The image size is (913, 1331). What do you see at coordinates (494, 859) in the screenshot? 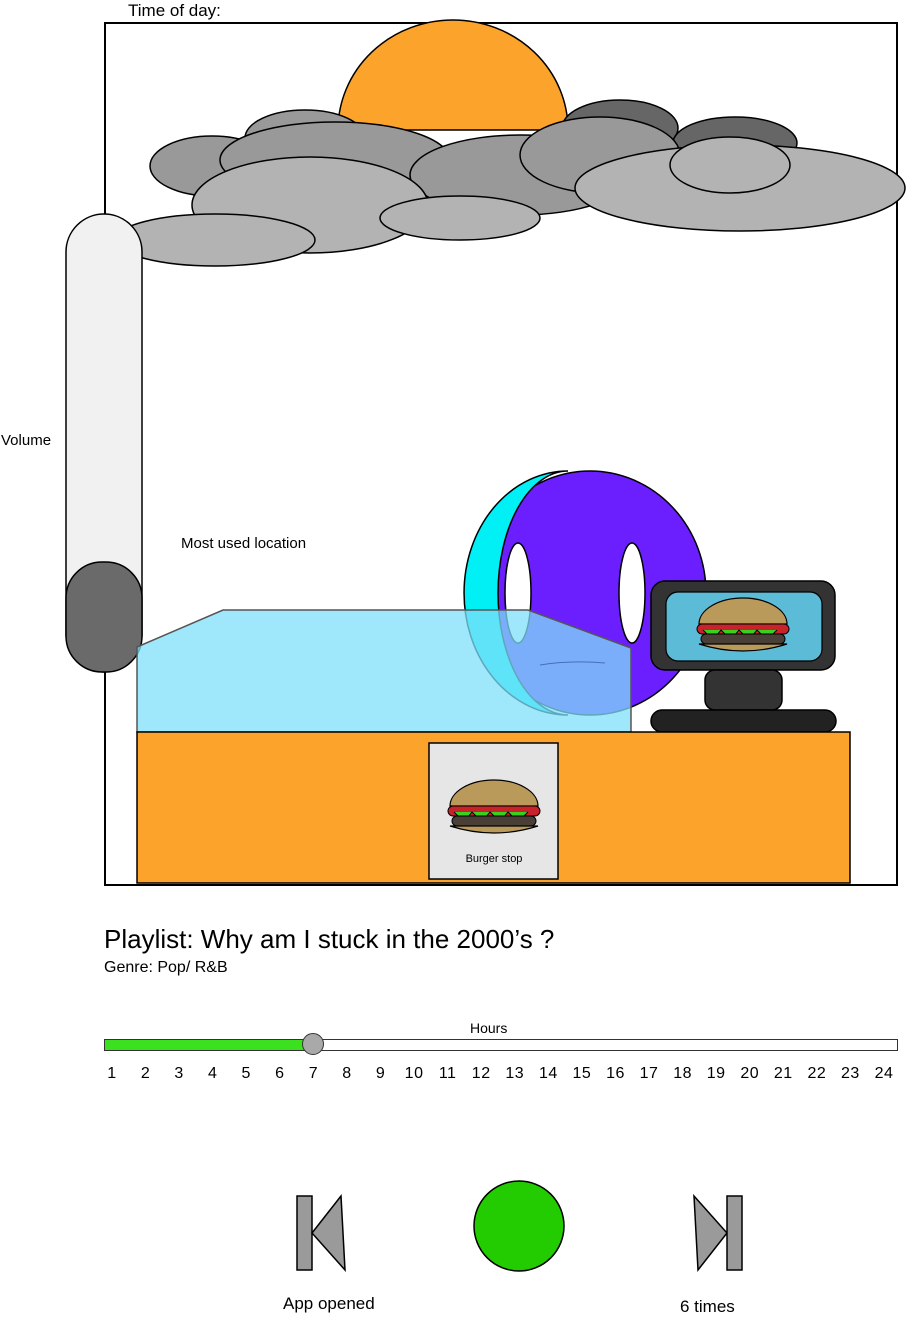
I see `sign-text: Burger stop` at bounding box center [494, 859].